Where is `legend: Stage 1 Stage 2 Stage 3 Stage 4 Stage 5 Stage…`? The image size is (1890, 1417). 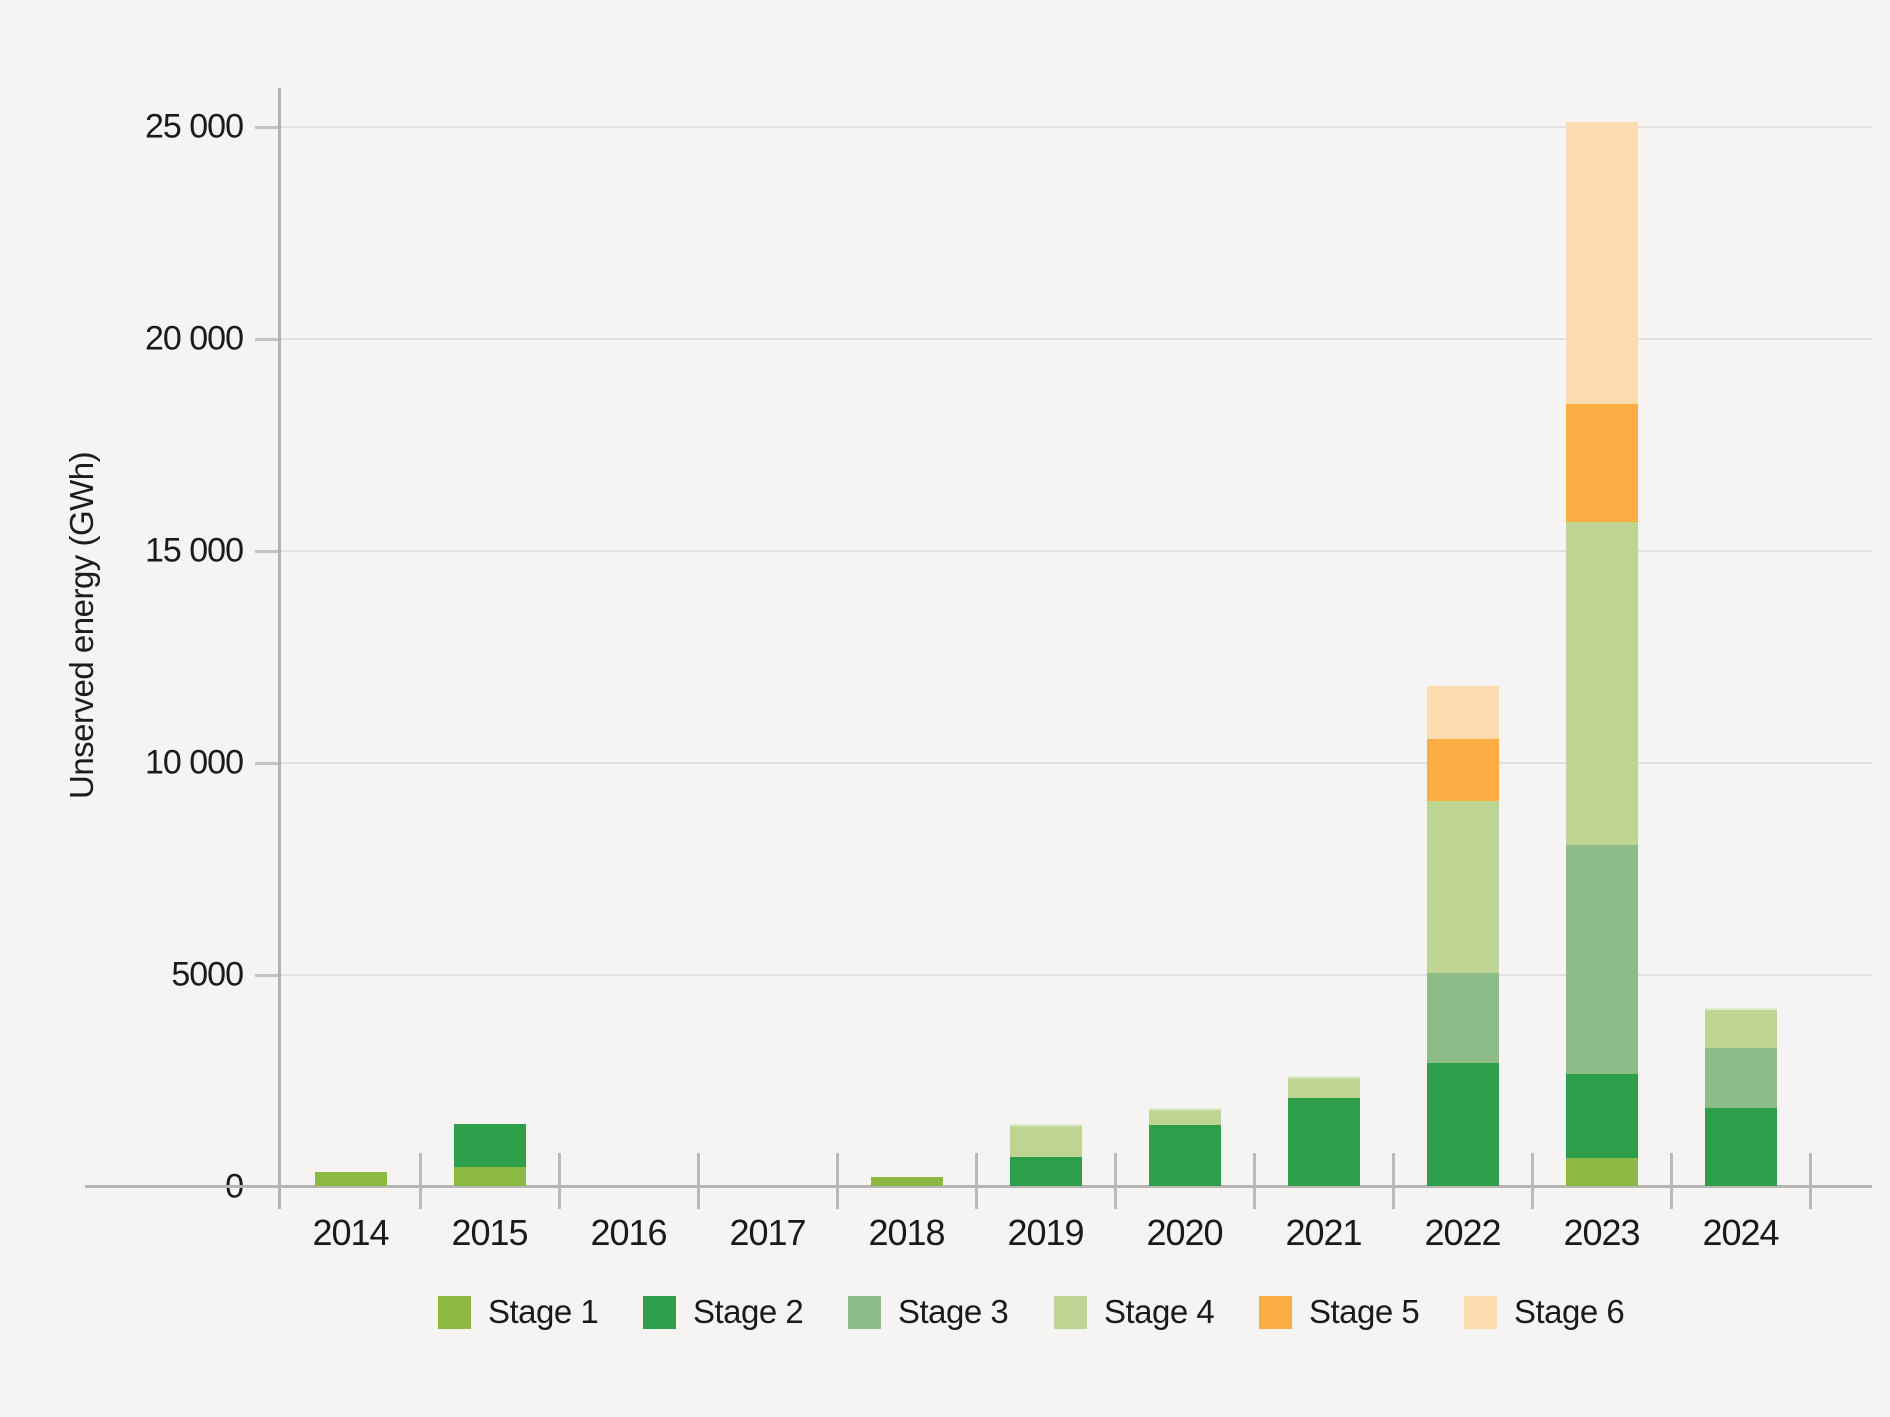 legend: Stage 1 Stage 2 Stage 3 Stage 4 Stage 5 Stage… is located at coordinates (945, 1315).